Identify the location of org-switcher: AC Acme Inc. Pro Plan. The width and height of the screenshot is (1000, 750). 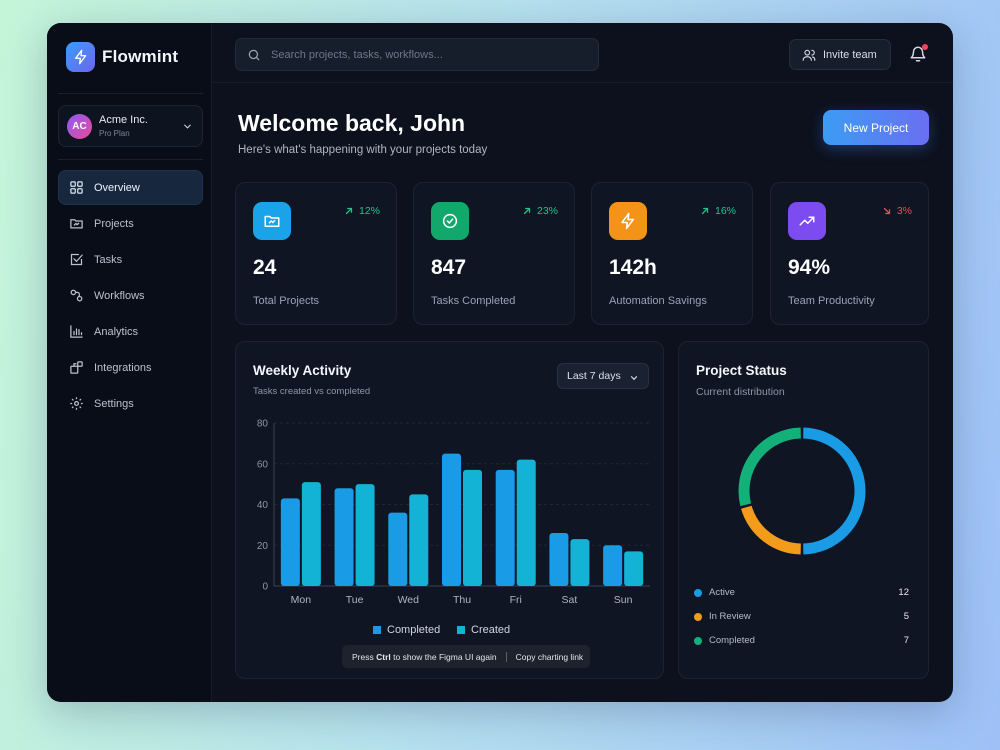
(130, 126).